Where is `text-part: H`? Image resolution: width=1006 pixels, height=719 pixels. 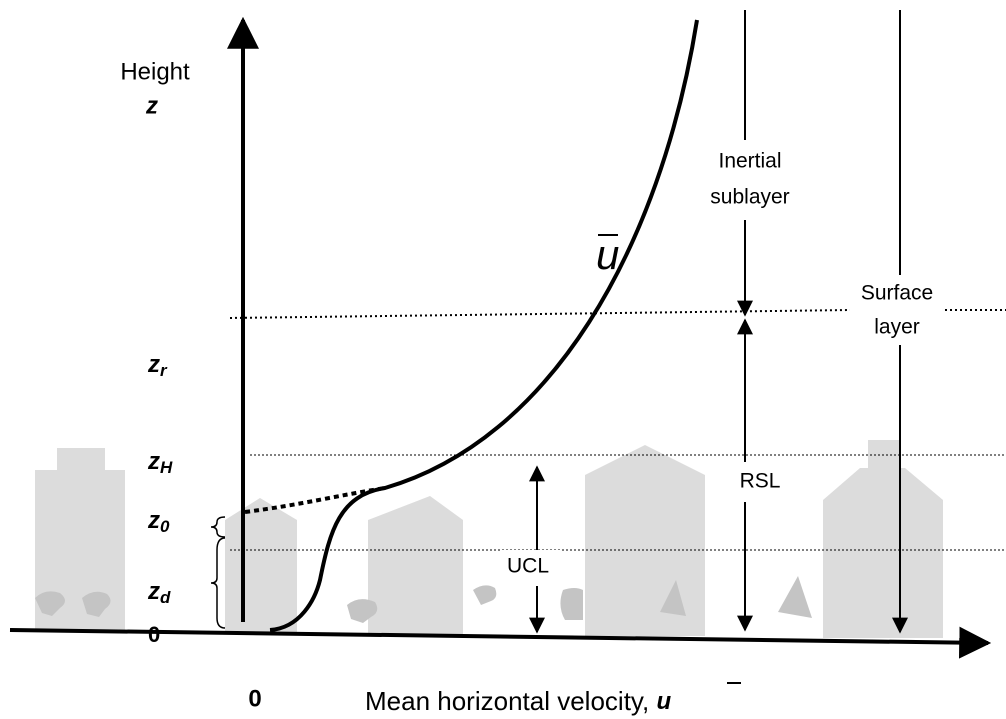 text-part: H is located at coordinates (166, 467).